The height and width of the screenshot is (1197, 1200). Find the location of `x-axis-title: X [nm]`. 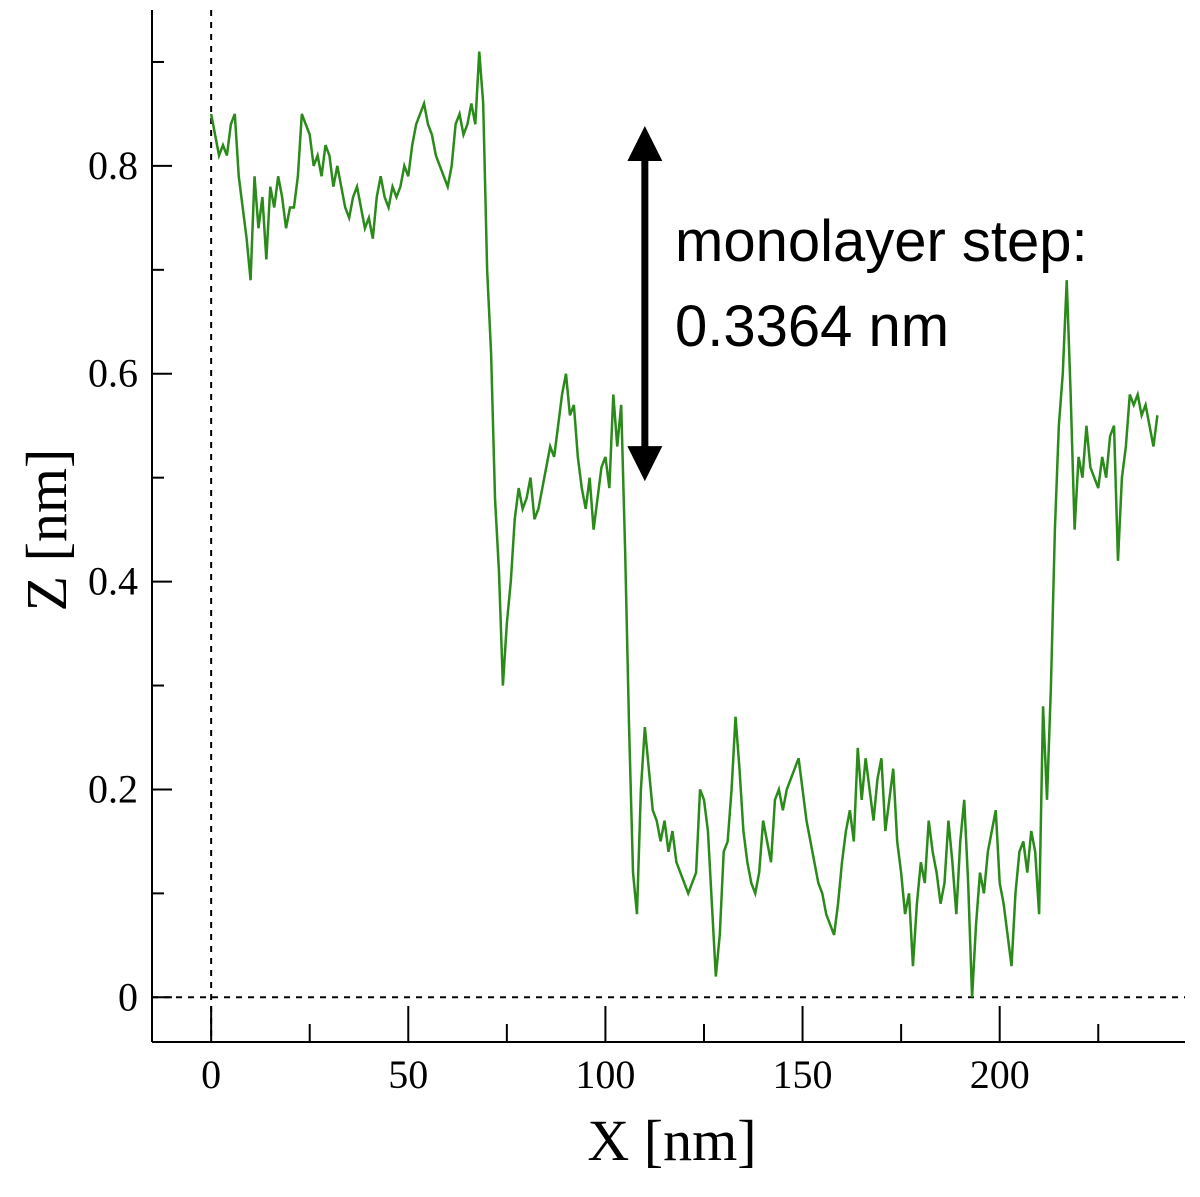

x-axis-title: X [nm] is located at coordinates (671, 1140).